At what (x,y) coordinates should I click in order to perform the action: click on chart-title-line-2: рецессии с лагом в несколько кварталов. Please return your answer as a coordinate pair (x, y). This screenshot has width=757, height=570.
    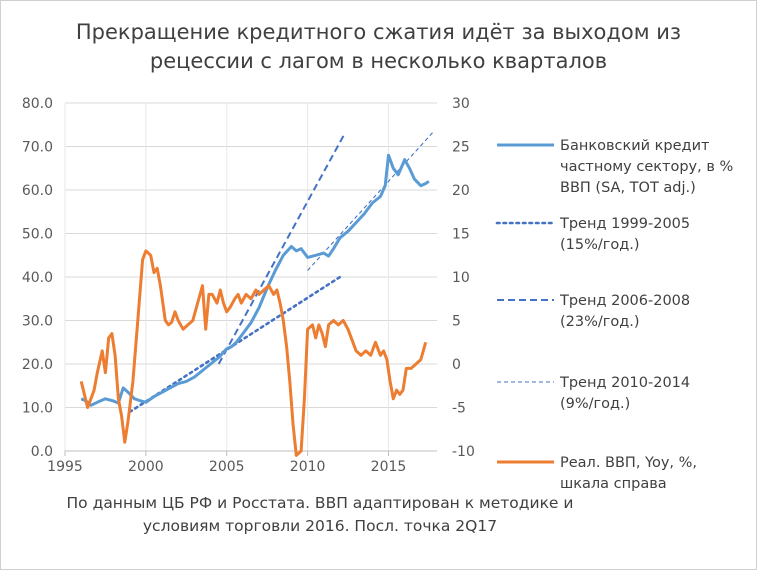
    Looking at the image, I should click on (378, 61).